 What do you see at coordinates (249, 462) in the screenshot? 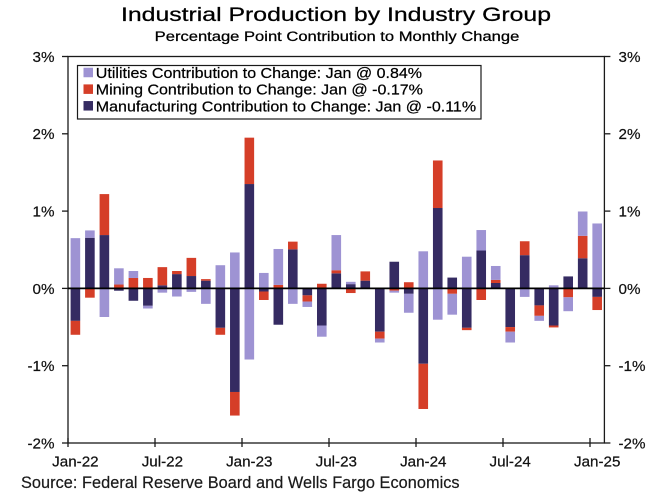
I see `svg-text: Jan-23` at bounding box center [249, 462].